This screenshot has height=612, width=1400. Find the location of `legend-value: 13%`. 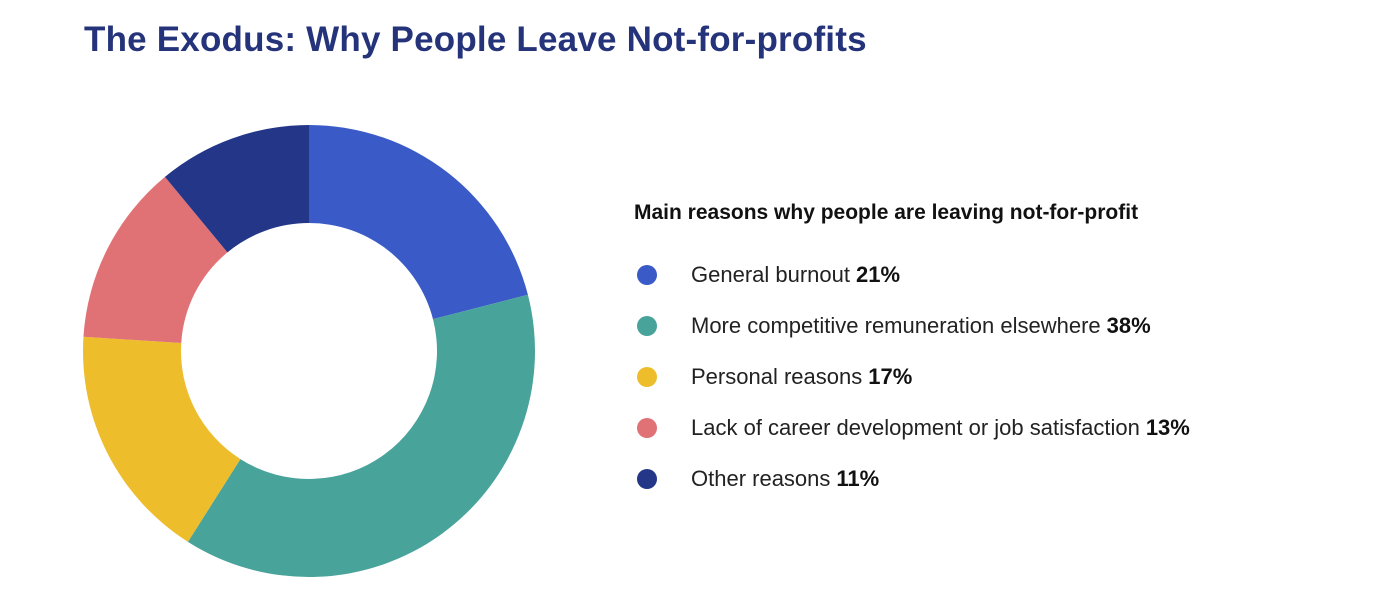

legend-value: 13% is located at coordinates (1167, 427).